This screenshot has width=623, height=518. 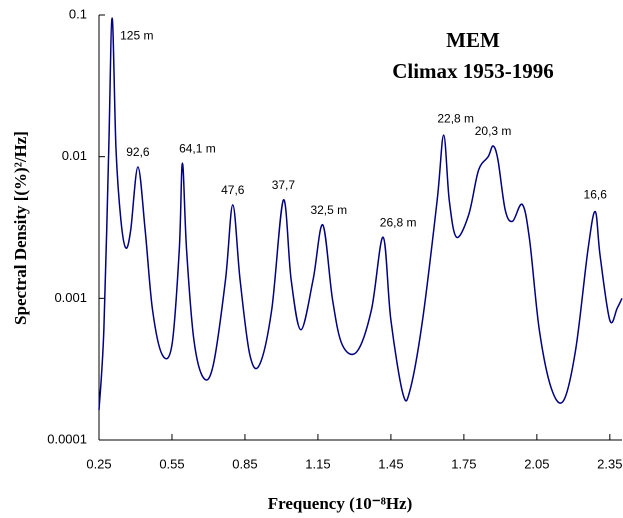 What do you see at coordinates (493, 131) in the screenshot?
I see `peak-label: 20,3 m` at bounding box center [493, 131].